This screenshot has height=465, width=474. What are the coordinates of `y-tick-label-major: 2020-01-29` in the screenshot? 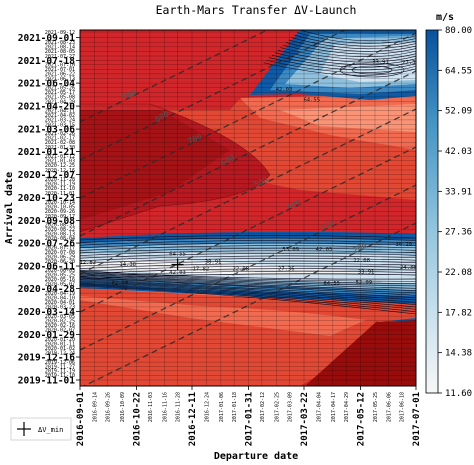 It's located at (46, 335).